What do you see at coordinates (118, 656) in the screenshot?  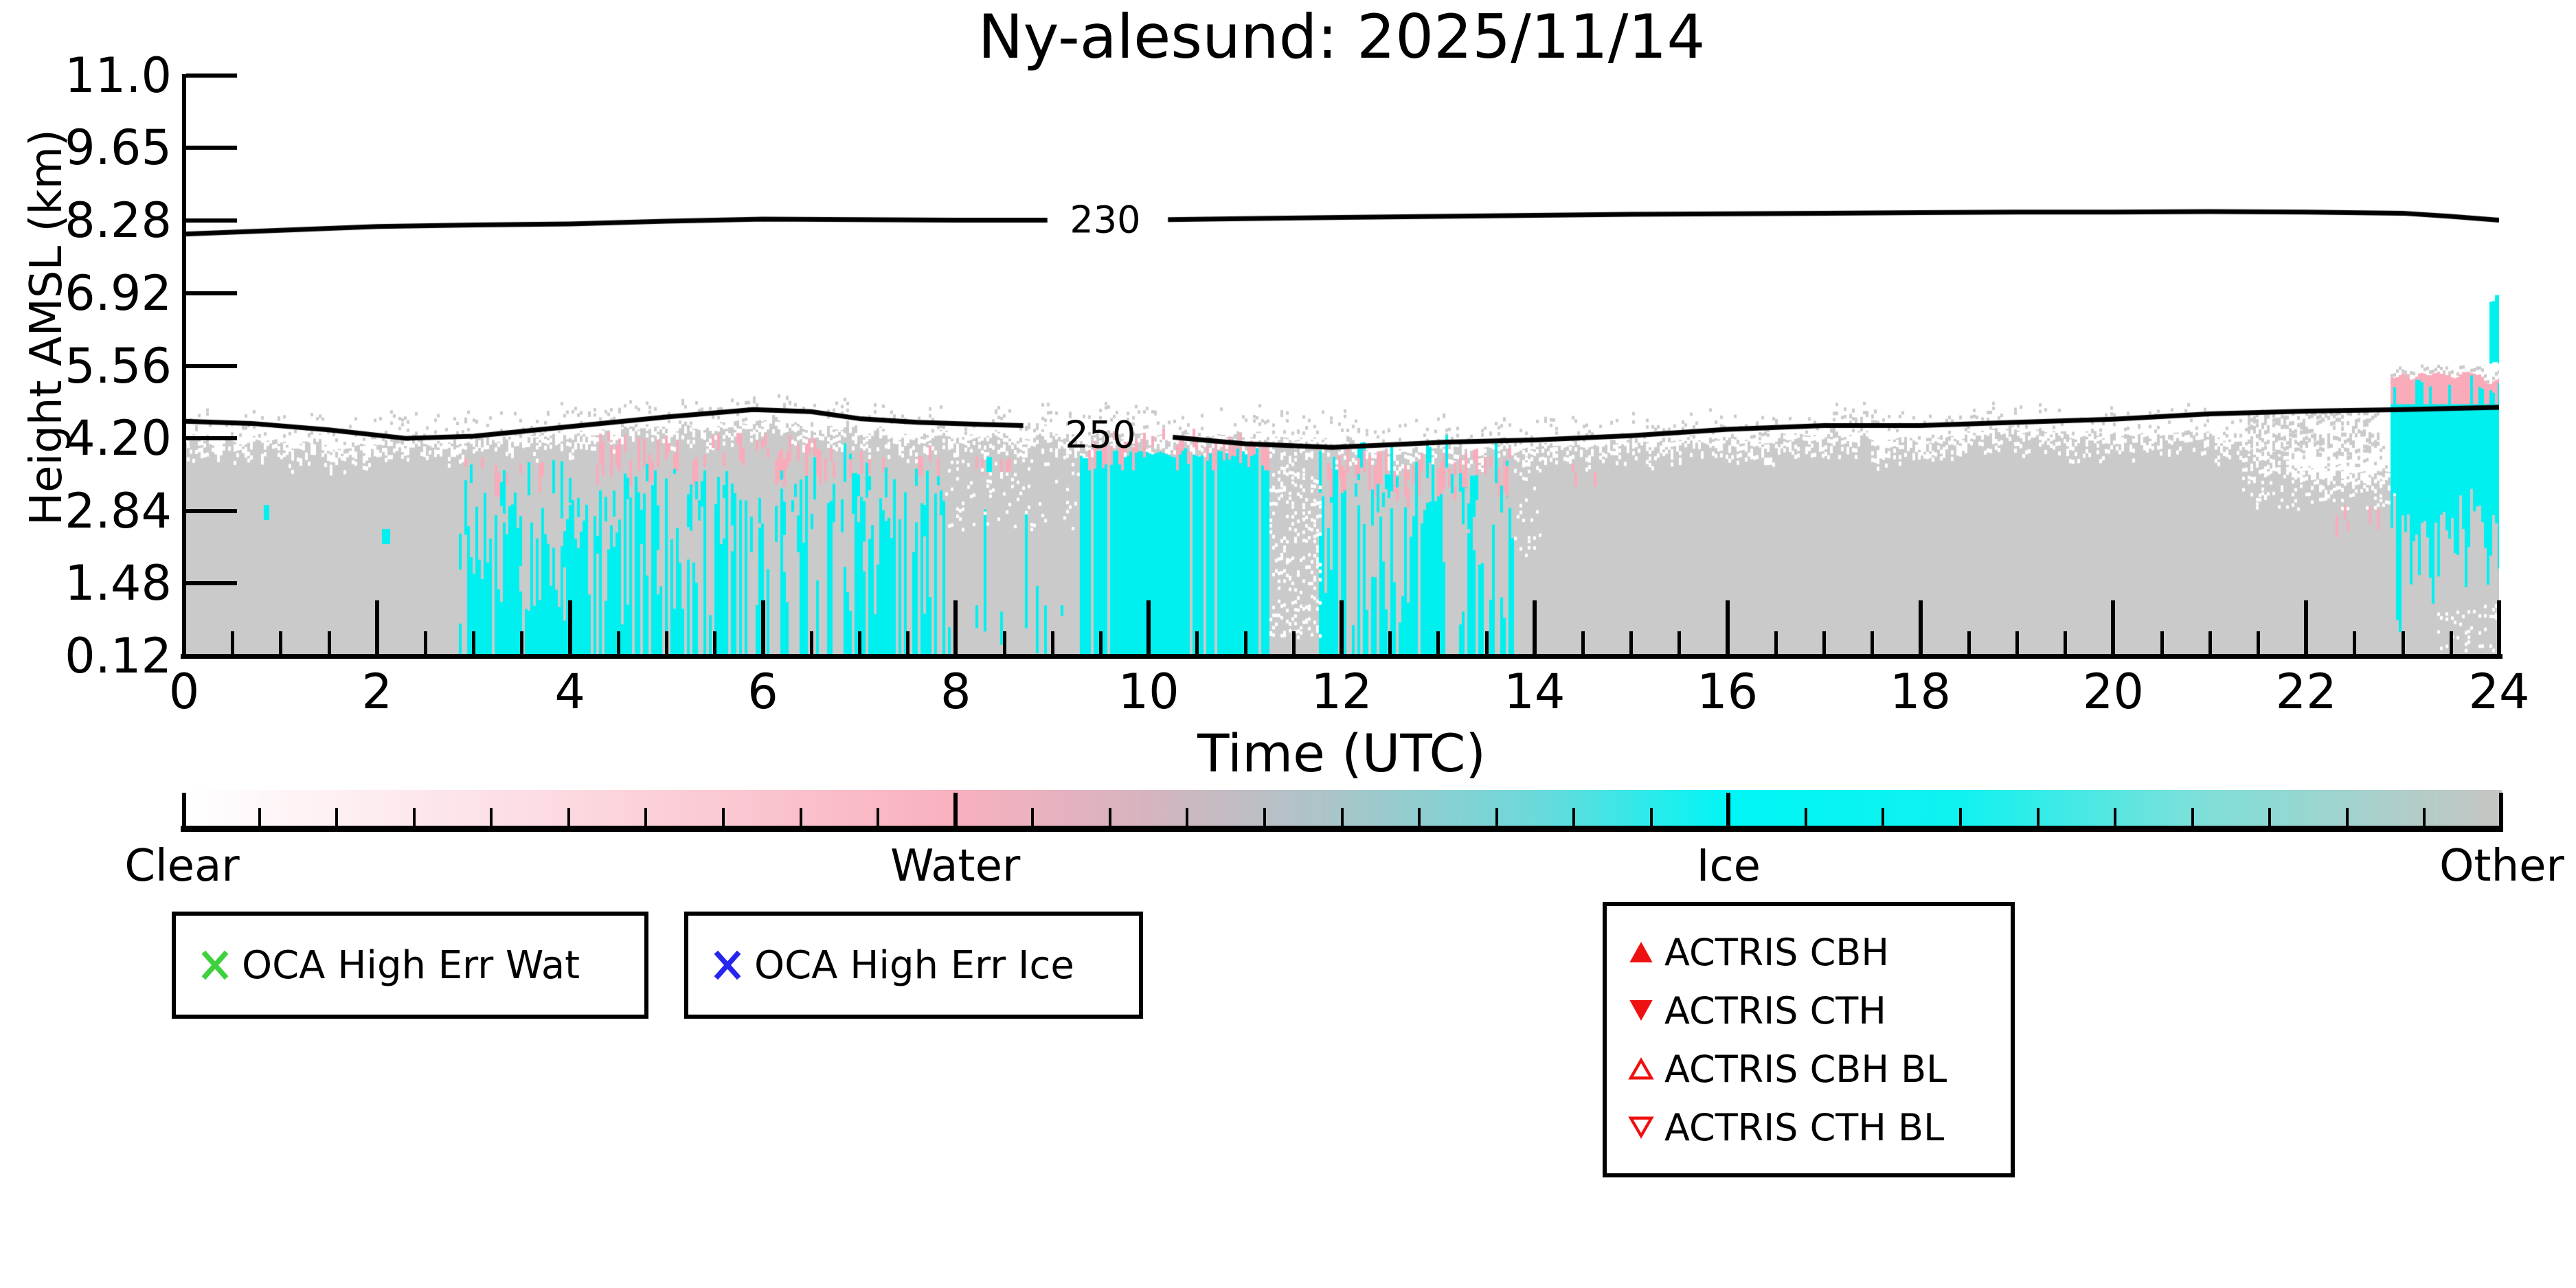 I see `y-tick-label: 0.12` at bounding box center [118, 656].